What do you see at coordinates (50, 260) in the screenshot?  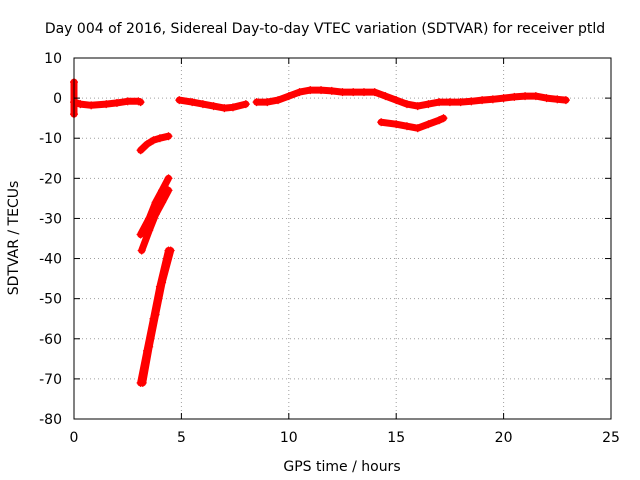 I see `y-tick-label: -40` at bounding box center [50, 260].